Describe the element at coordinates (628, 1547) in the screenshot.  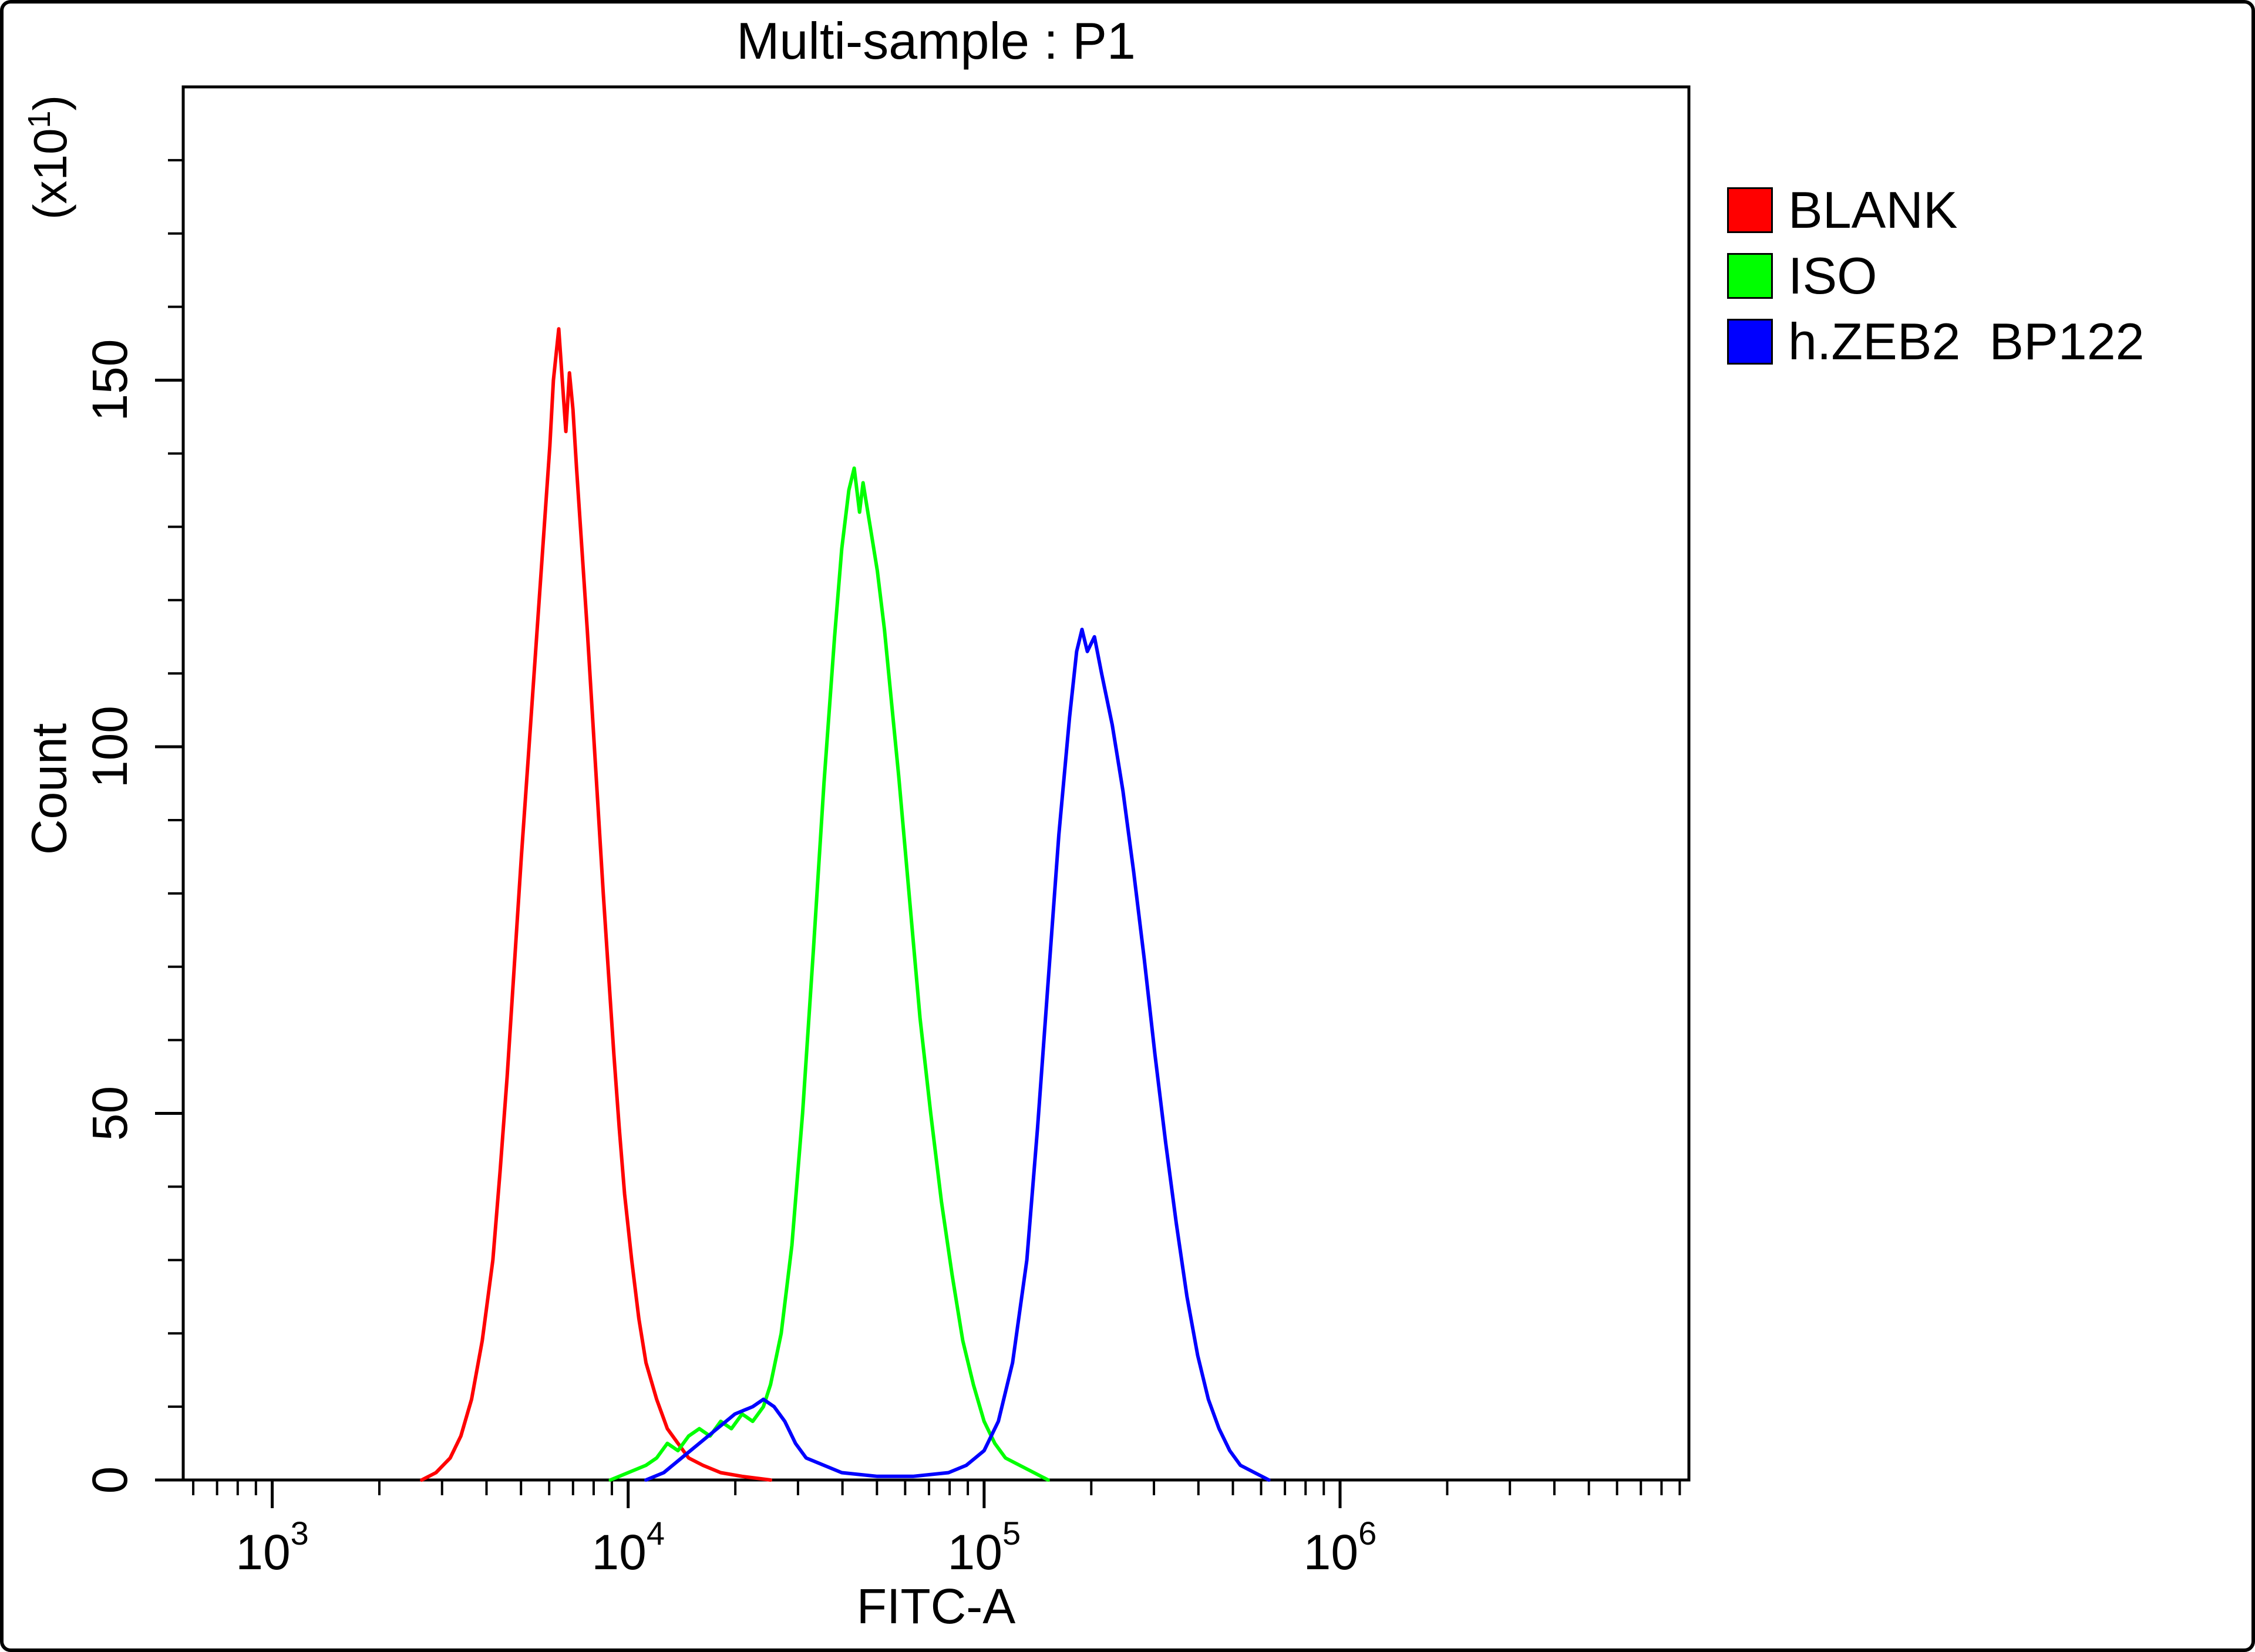
I see `x-tick-label: 10⁴` at that location.